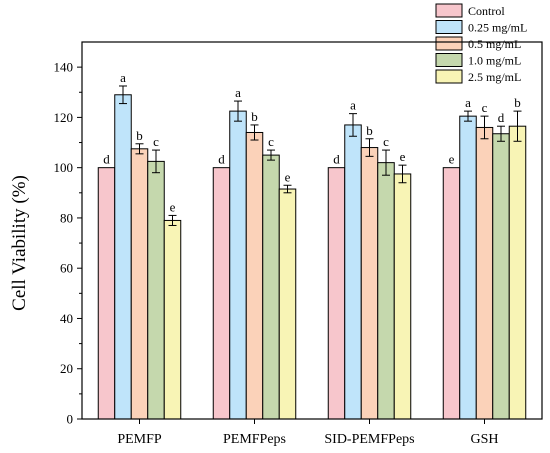 The height and width of the screenshot is (453, 550). What do you see at coordinates (494, 61) in the screenshot?
I see `legend-label: 1.0 mg/mL` at bounding box center [494, 61].